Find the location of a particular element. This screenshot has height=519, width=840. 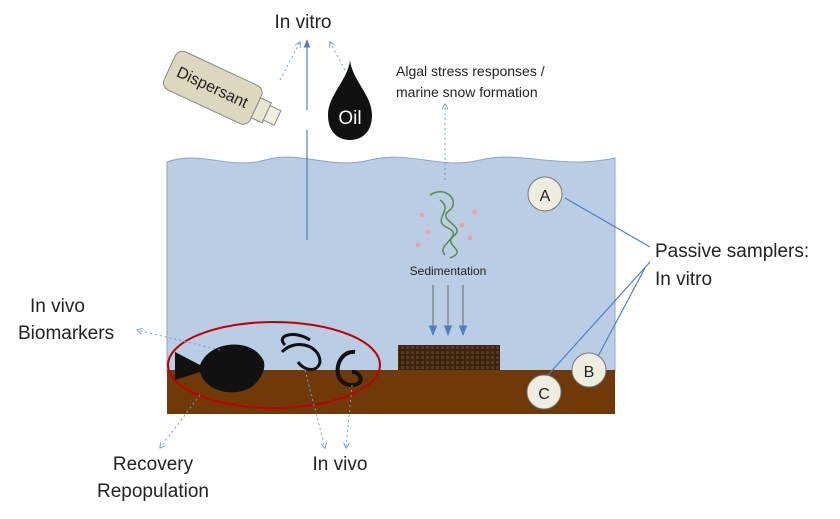

sampler: A is located at coordinates (545, 194).